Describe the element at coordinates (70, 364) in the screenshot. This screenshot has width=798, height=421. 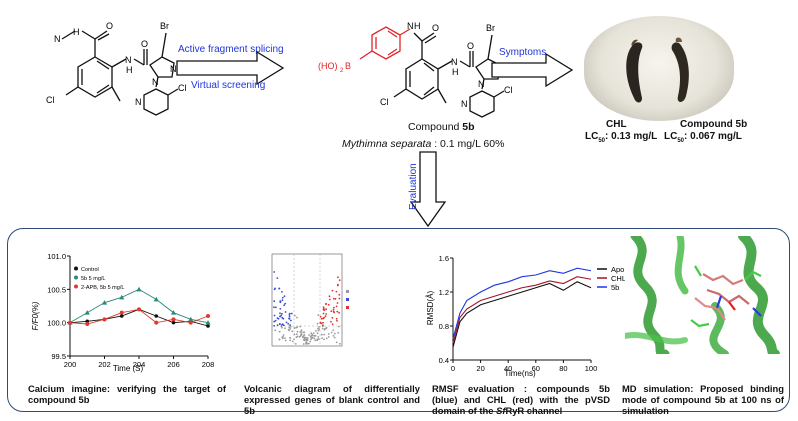
I see `x-tick-label: 200` at that location.